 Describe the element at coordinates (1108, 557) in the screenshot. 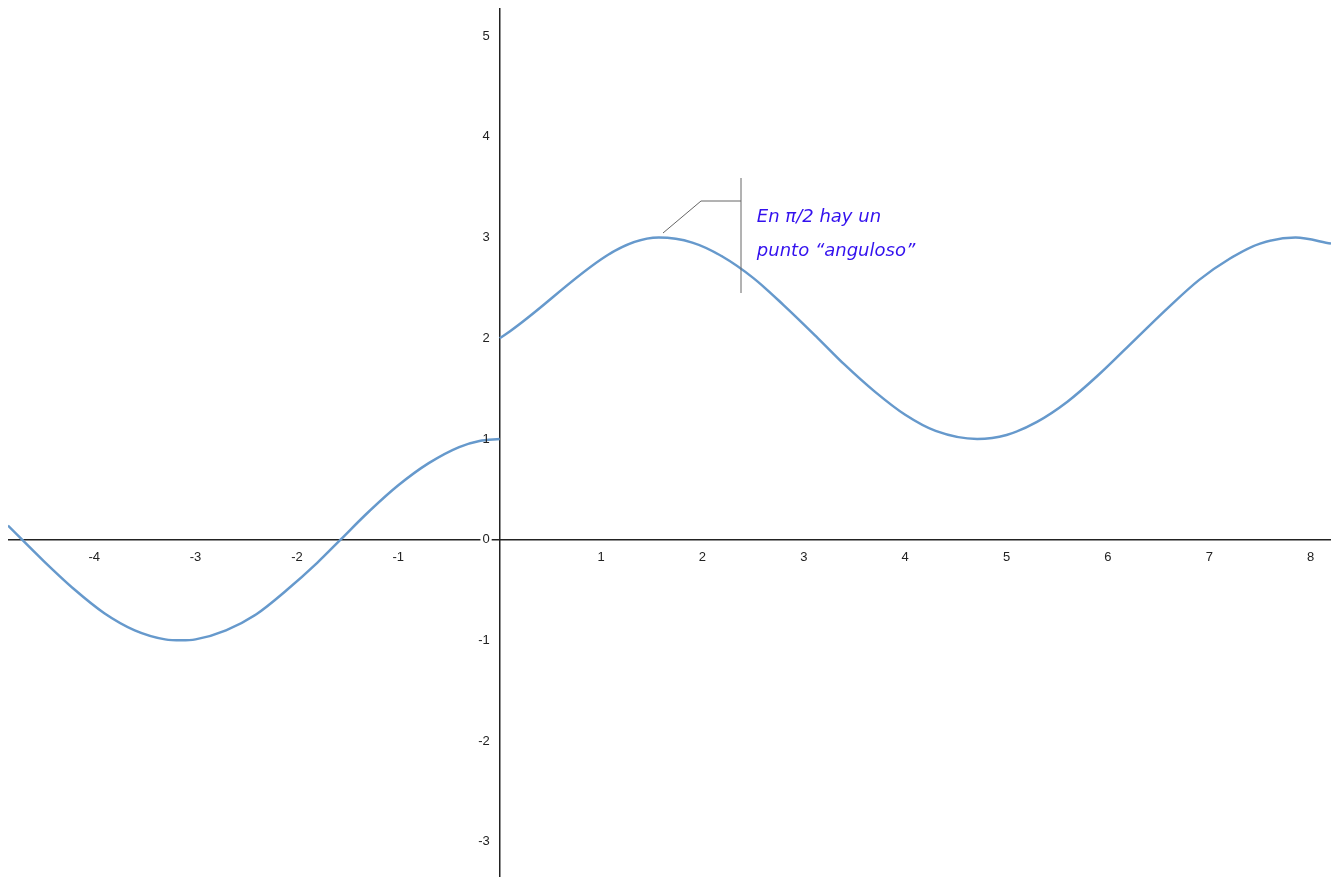

I see `x-tick-label: 6` at that location.